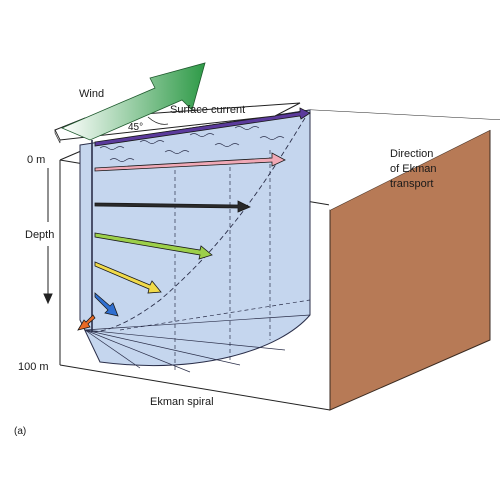  What do you see at coordinates (190, 162) in the screenshot?
I see `arrow-pink` at bounding box center [190, 162].